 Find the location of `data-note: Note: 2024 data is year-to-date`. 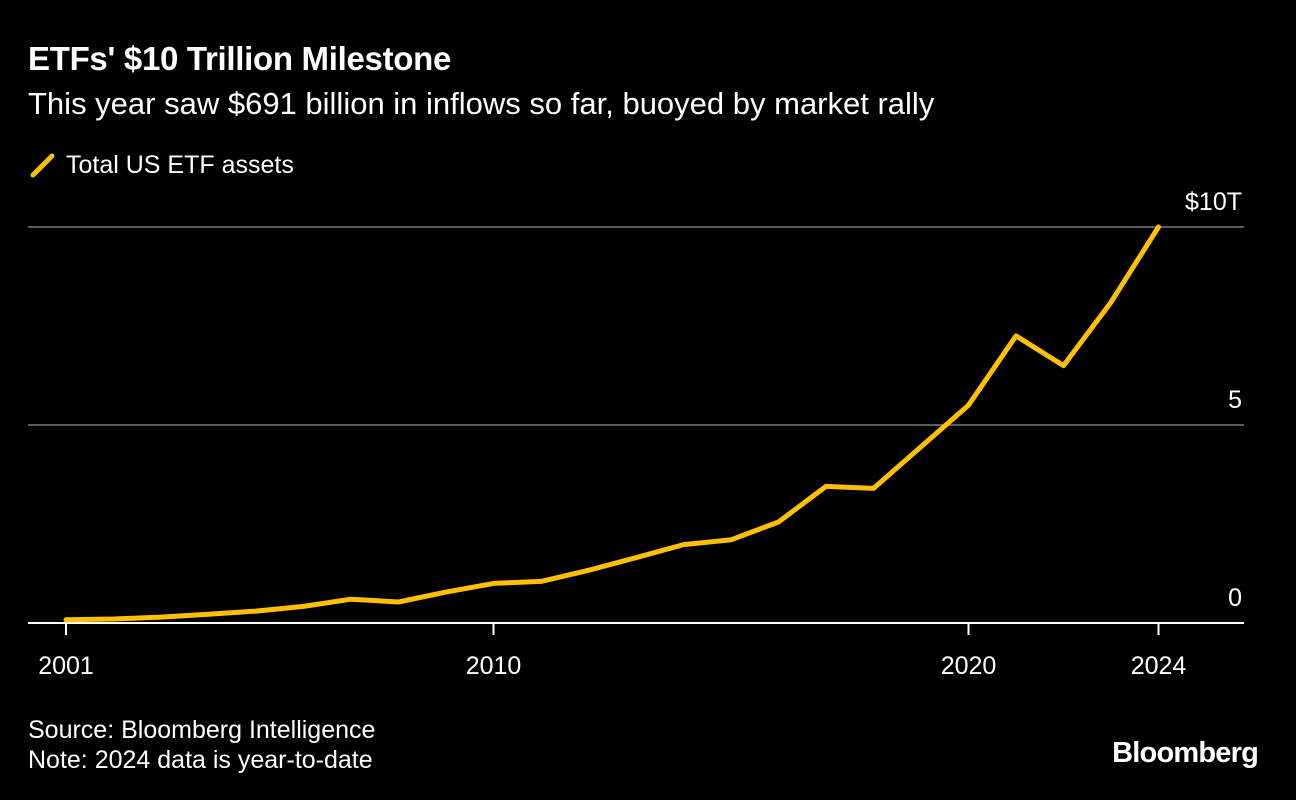

data-note: Note: 2024 data is year-to-date is located at coordinates (200, 760).